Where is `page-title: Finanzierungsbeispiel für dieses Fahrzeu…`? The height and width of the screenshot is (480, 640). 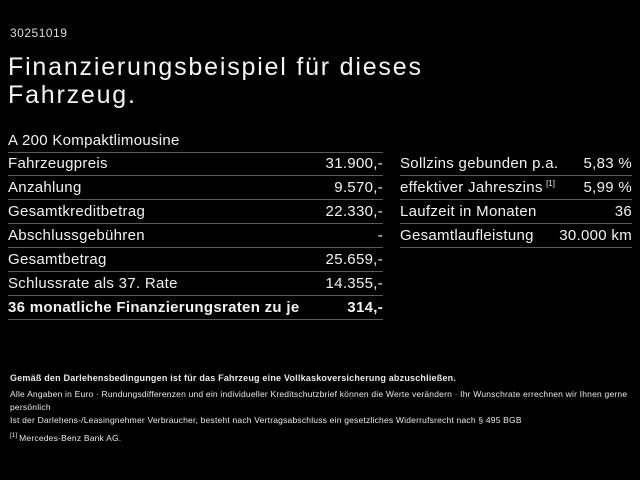 page-title: Finanzierungsbeispiel für dieses Fahrzeu… is located at coordinates (215, 81).